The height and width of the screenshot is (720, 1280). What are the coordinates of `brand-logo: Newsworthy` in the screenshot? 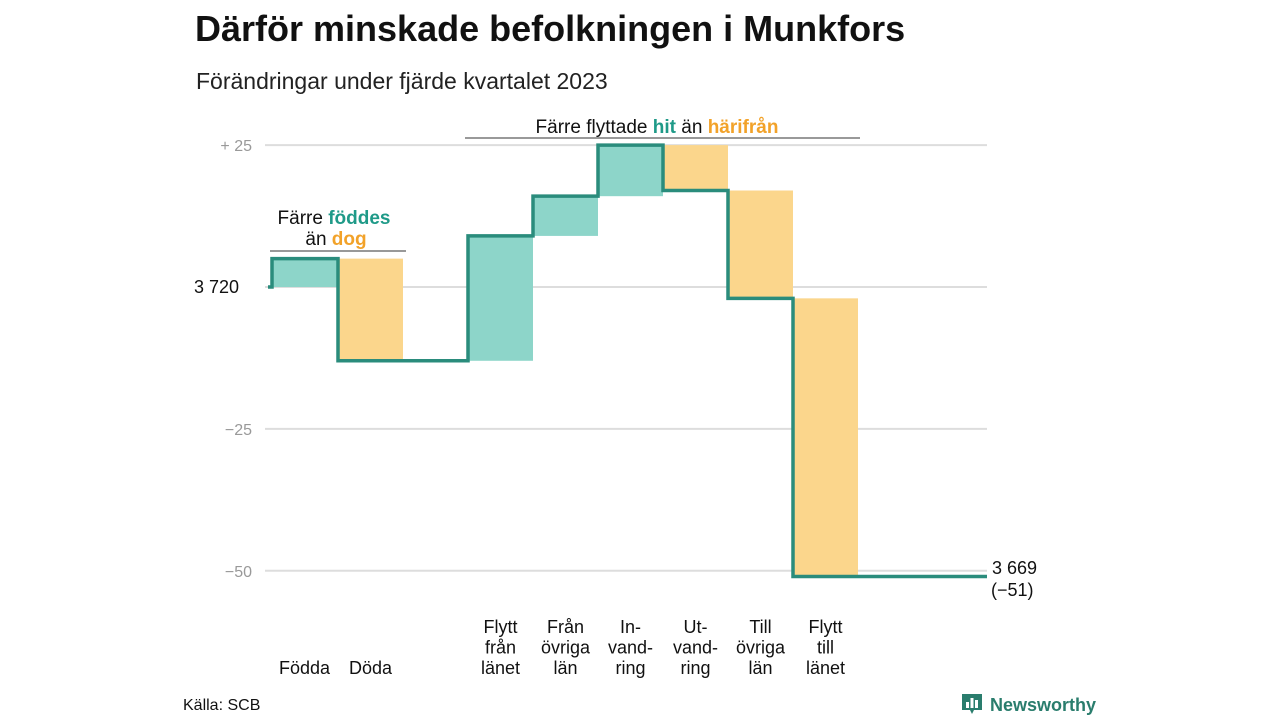 It's located at (1028, 705).